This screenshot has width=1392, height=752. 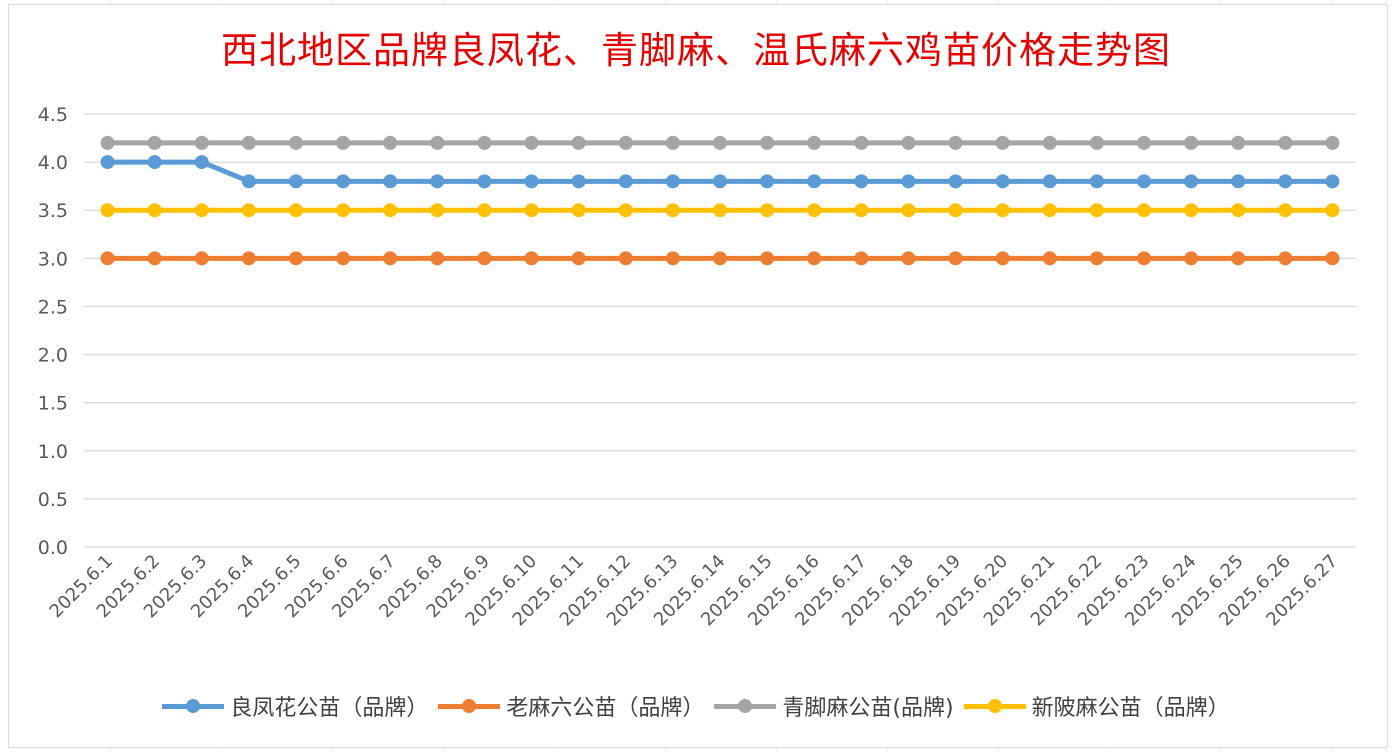 What do you see at coordinates (53, 307) in the screenshot?
I see `y-tick-label: 2.5` at bounding box center [53, 307].